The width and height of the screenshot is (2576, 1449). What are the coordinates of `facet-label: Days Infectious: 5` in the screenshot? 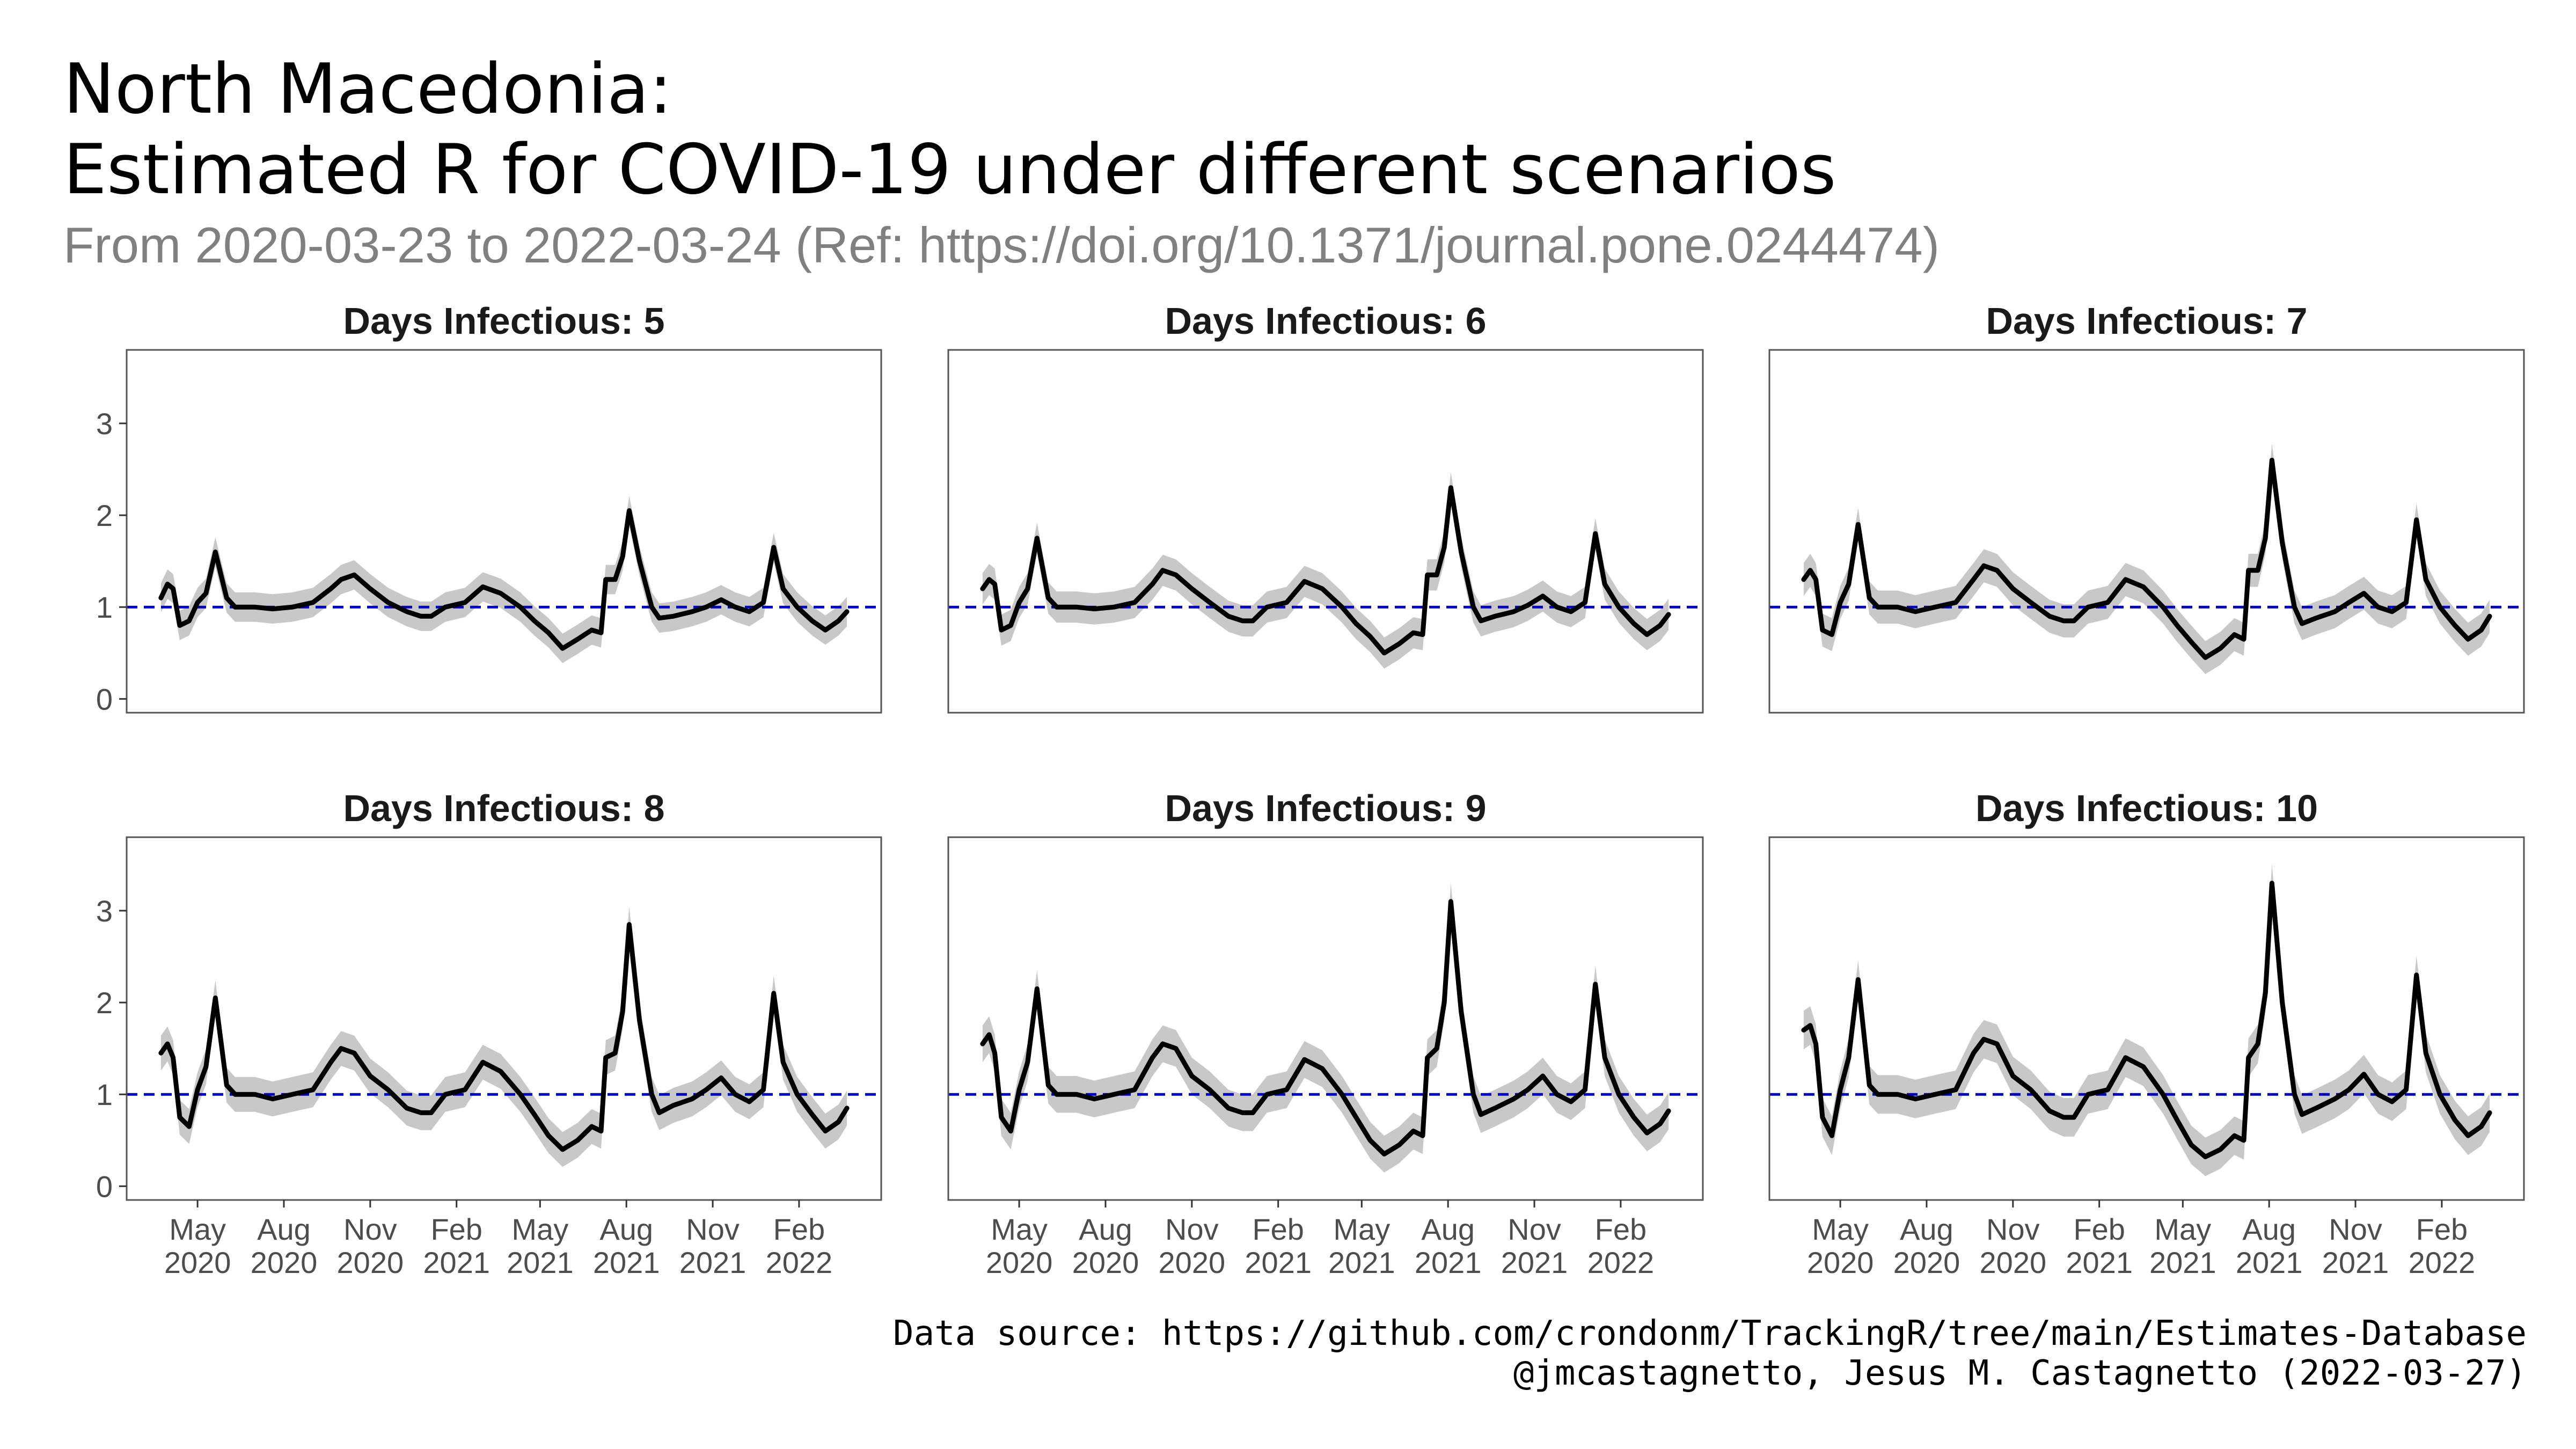 It's located at (503, 321).